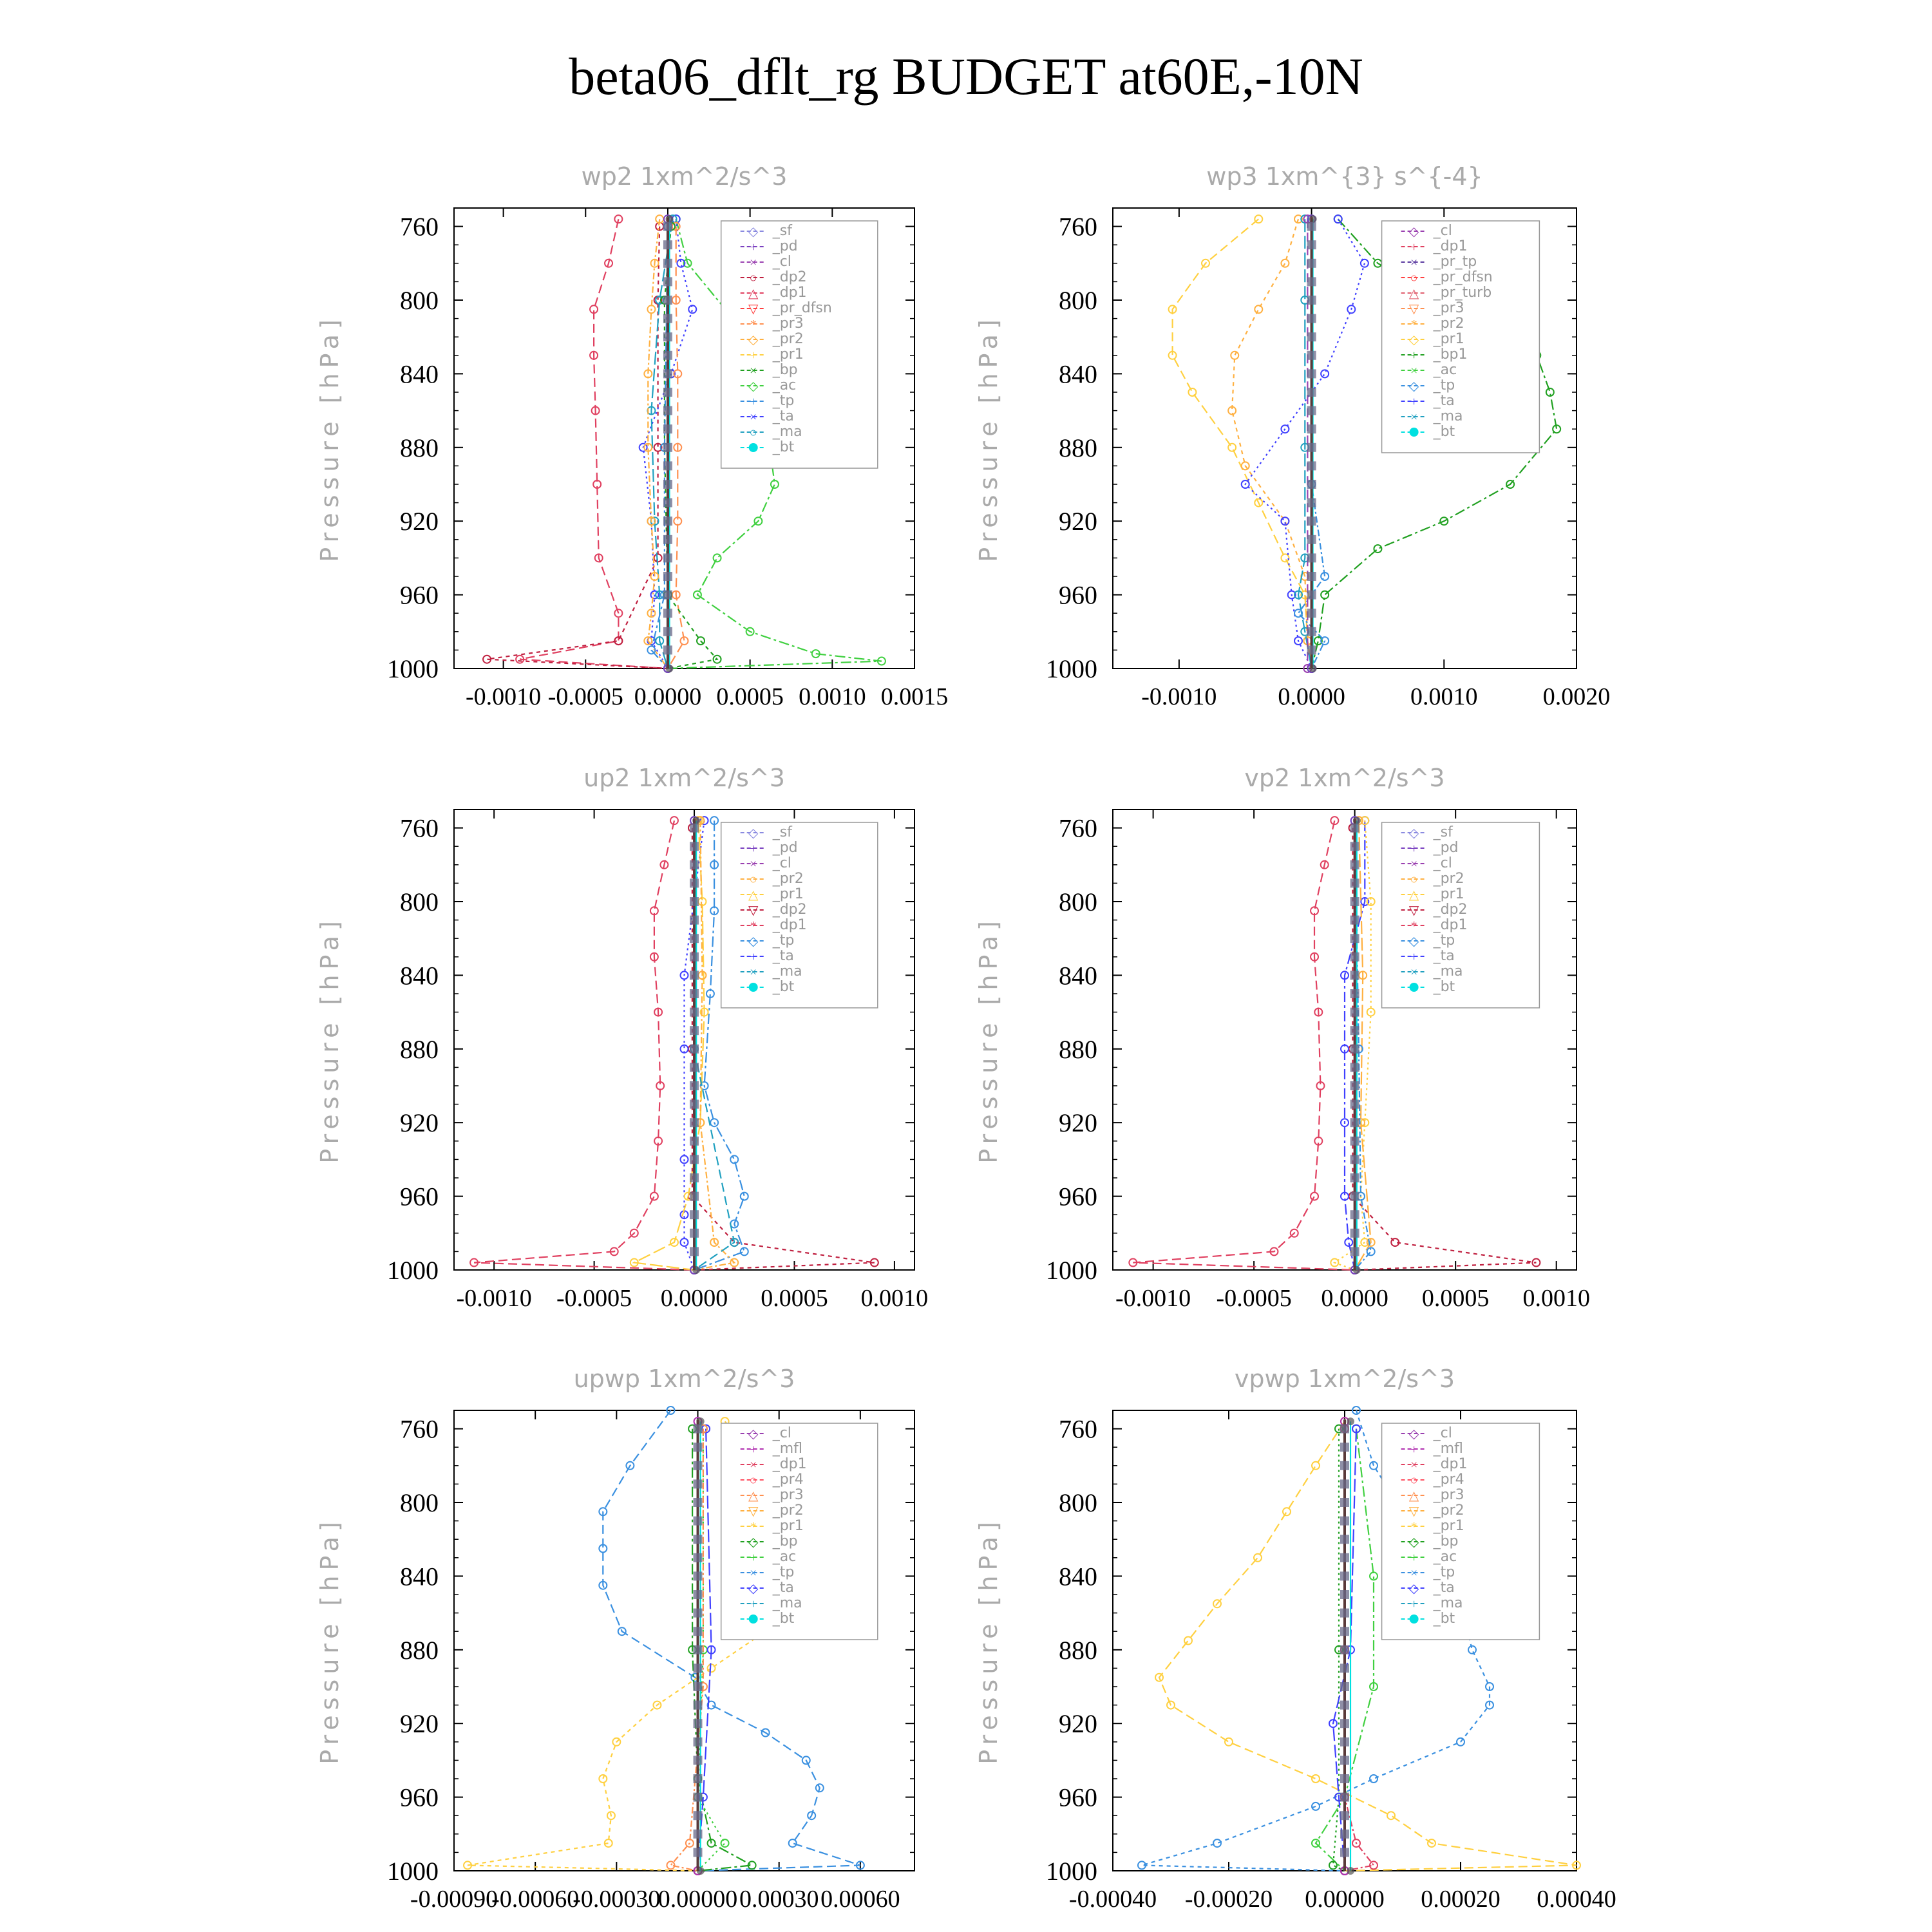  Describe the element at coordinates (1153, 1298) in the screenshot. I see `x-tick-label: -0.0010` at that location.